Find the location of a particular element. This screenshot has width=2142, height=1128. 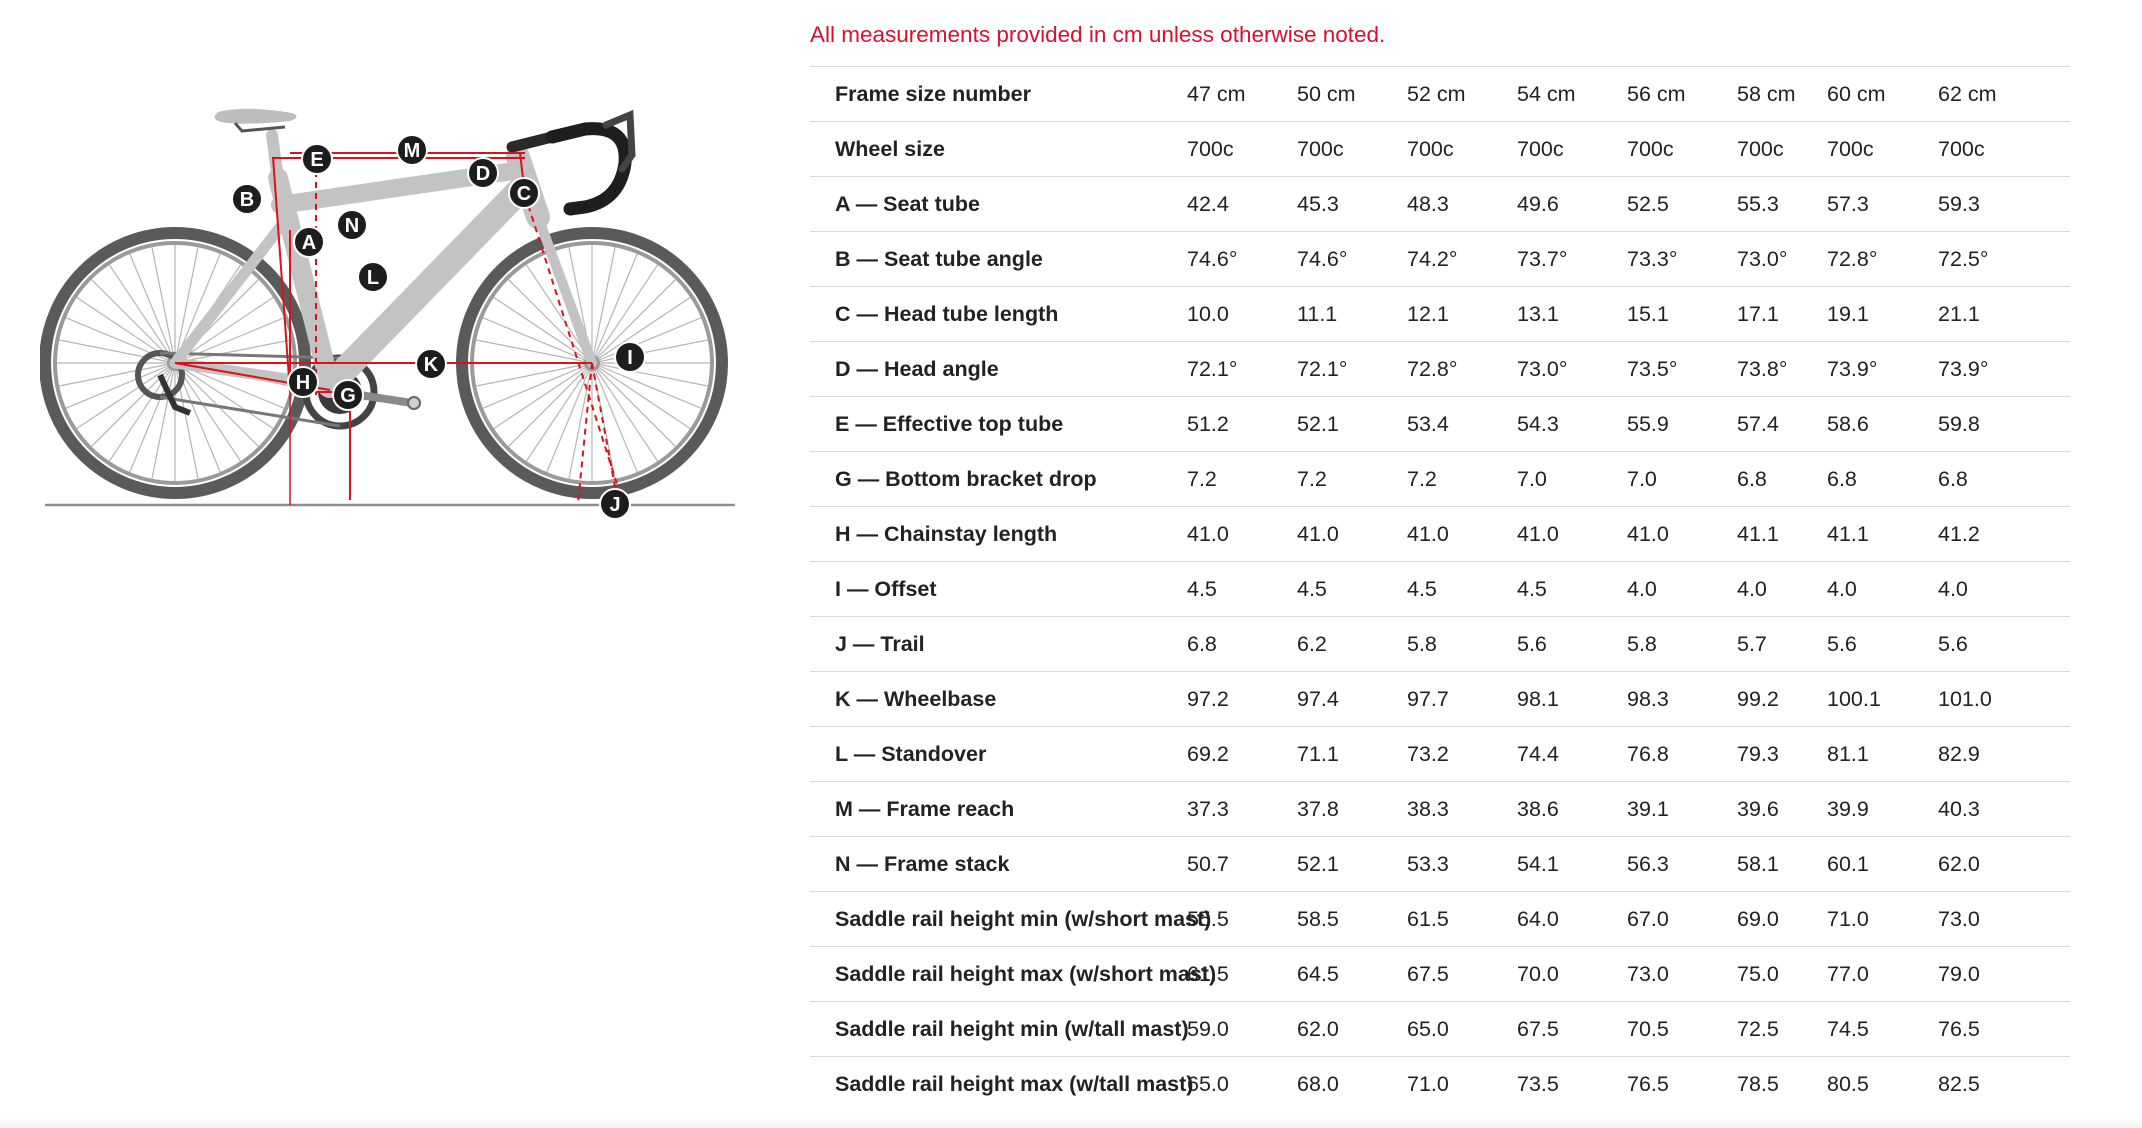

row-label: N — Frame stack is located at coordinates (998, 864).